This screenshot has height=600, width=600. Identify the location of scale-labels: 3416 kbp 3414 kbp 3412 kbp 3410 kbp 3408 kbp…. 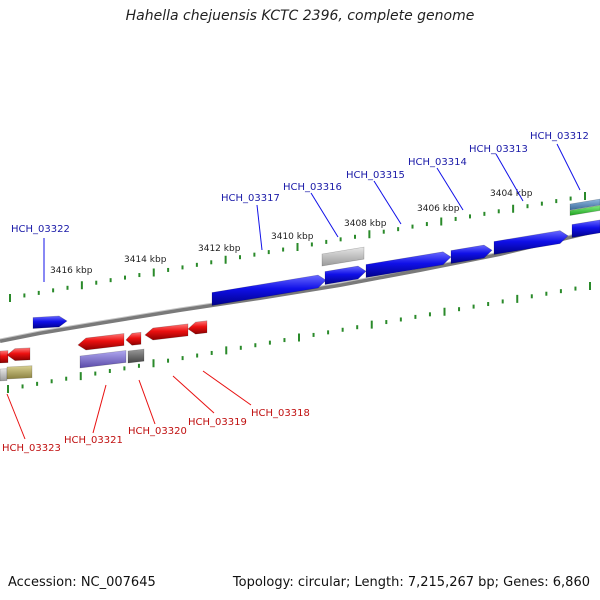
(291, 232).